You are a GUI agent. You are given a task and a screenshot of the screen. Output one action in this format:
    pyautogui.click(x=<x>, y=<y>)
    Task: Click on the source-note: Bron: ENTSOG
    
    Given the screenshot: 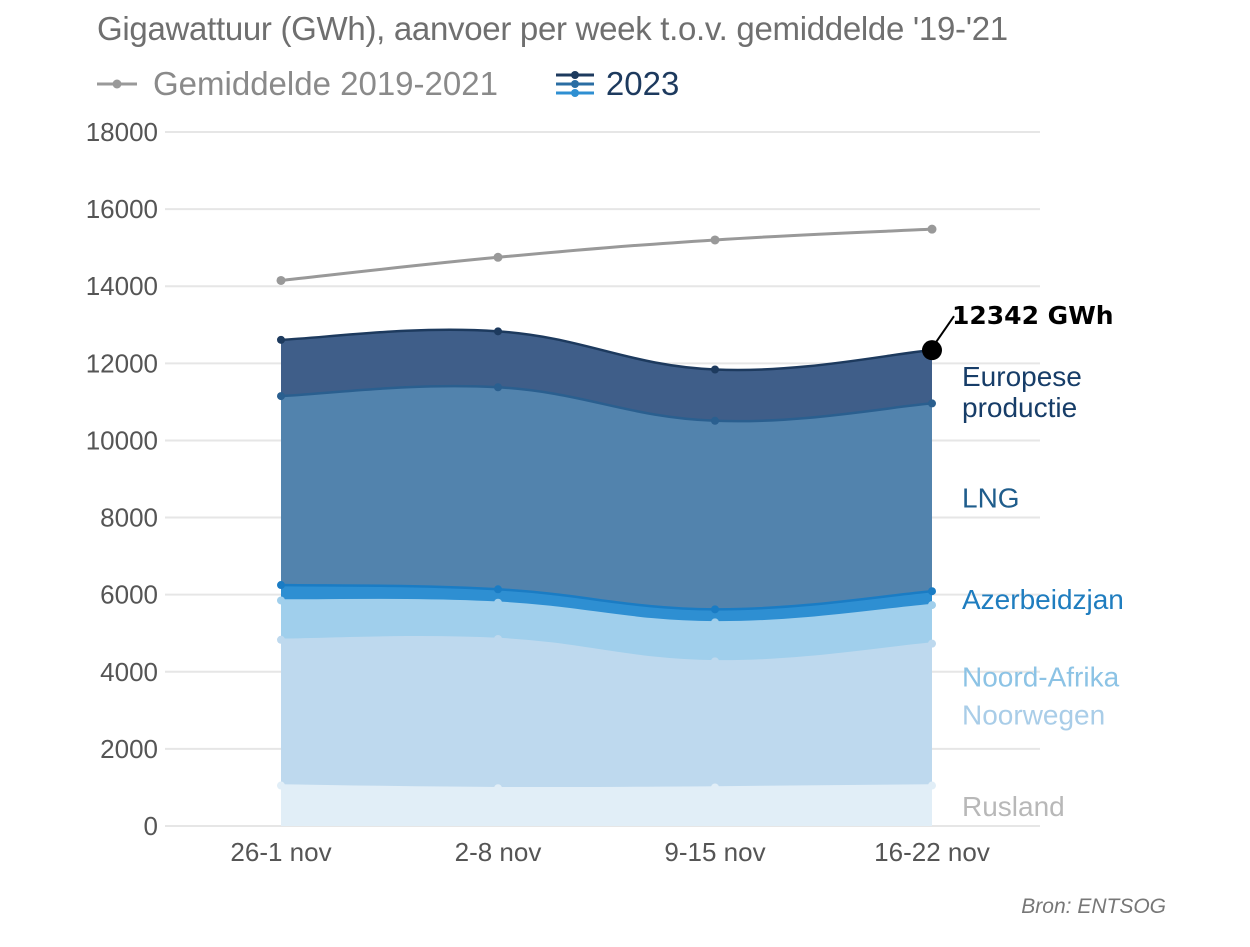 What is the action you would take?
    pyautogui.click(x=1093, y=906)
    